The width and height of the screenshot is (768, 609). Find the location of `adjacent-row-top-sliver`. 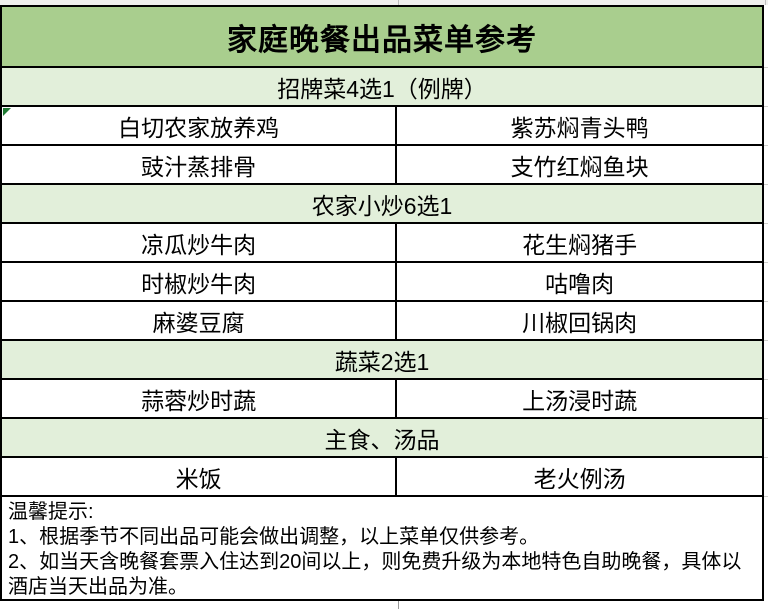

adjacent-row-top-sliver is located at coordinates (384, 2).